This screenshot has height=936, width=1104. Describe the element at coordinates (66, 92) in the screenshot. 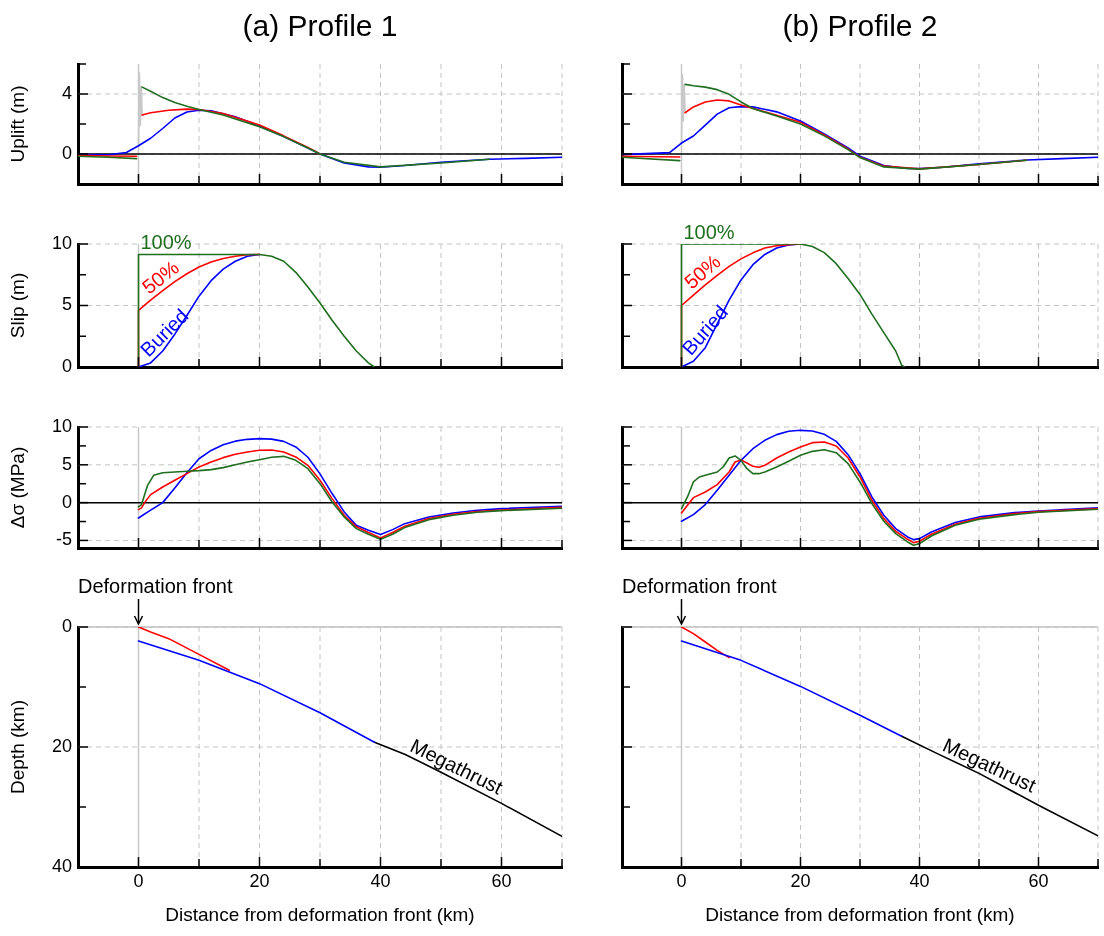

I see `y-tick-label: 4` at that location.